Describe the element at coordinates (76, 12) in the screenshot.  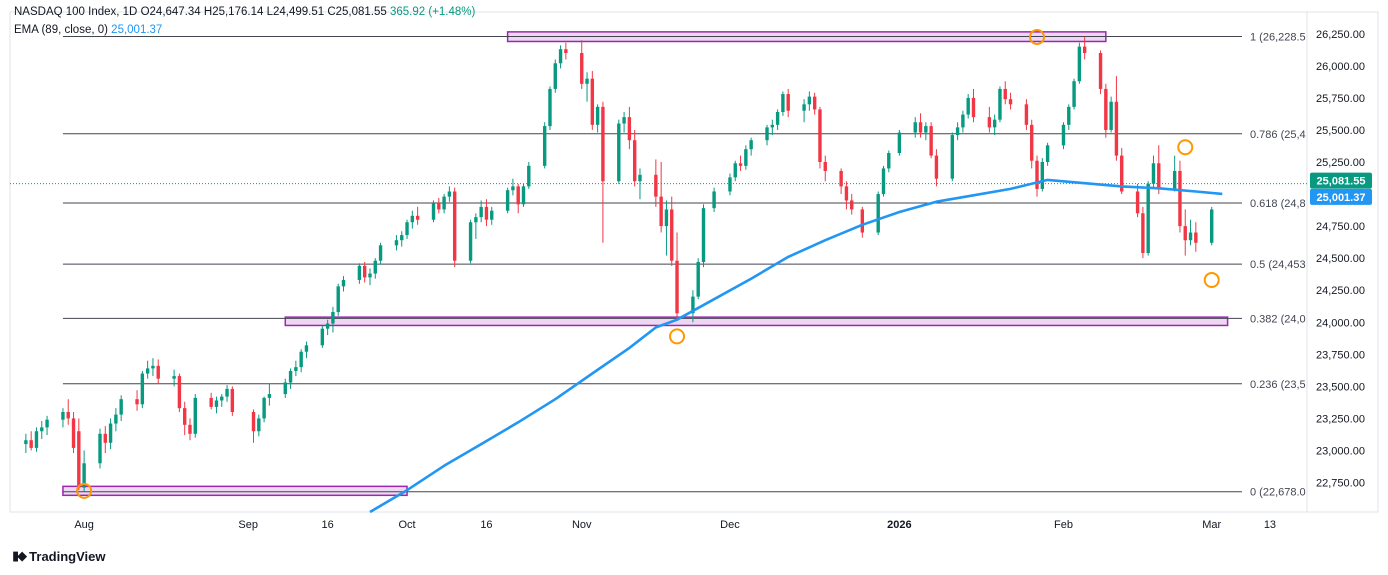
I see `symbol-title: NASDAQ 100 Index, 1D` at that location.